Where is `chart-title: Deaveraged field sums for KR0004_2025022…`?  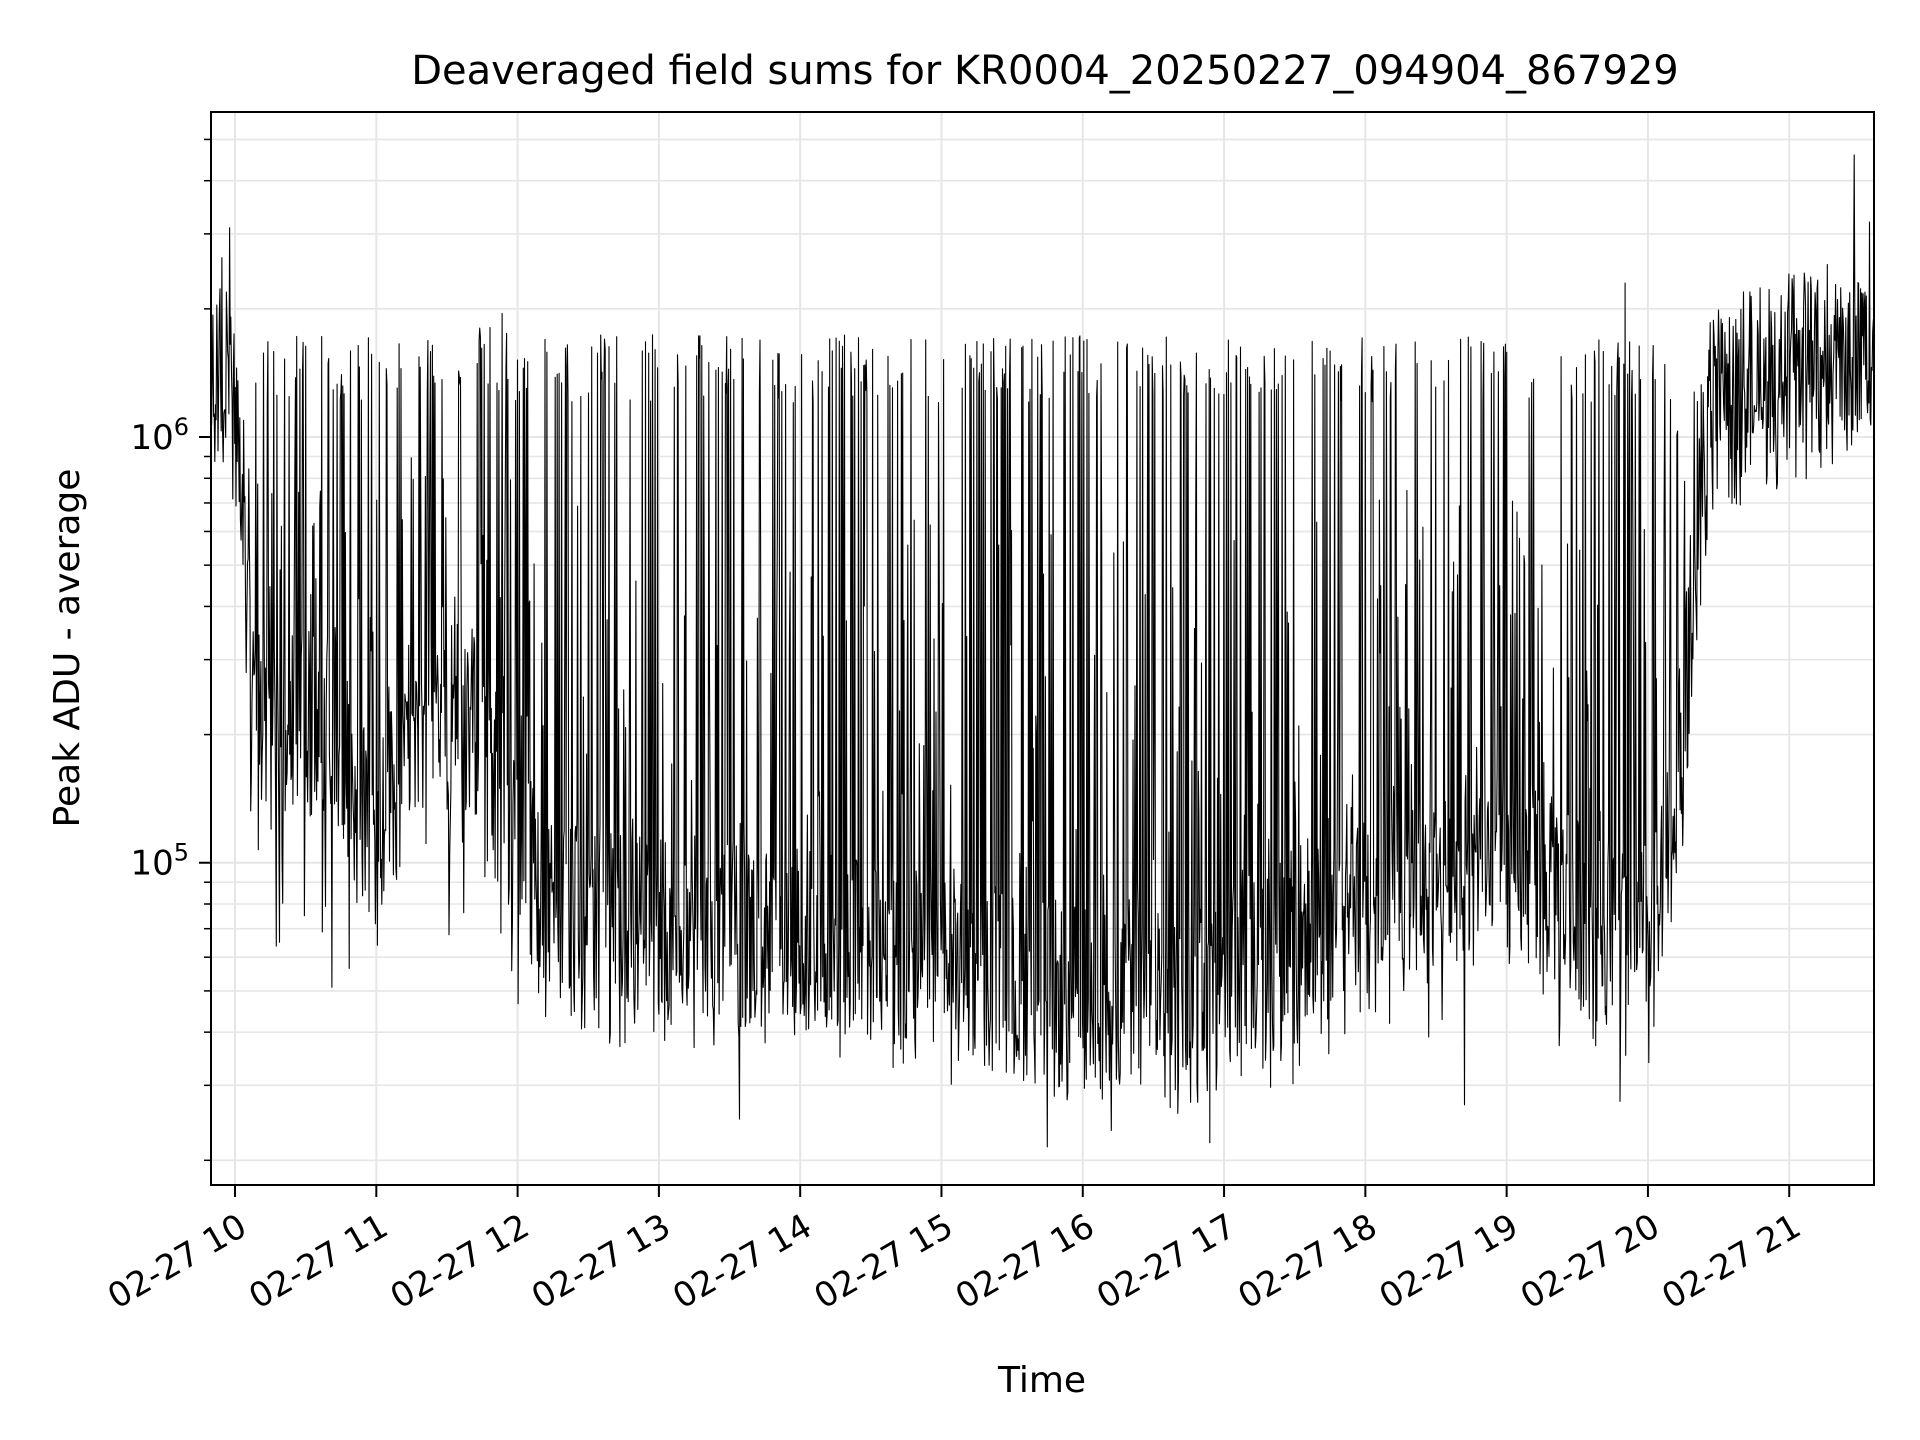 chart-title: Deaveraged field sums for KR0004_2025022… is located at coordinates (1045, 71).